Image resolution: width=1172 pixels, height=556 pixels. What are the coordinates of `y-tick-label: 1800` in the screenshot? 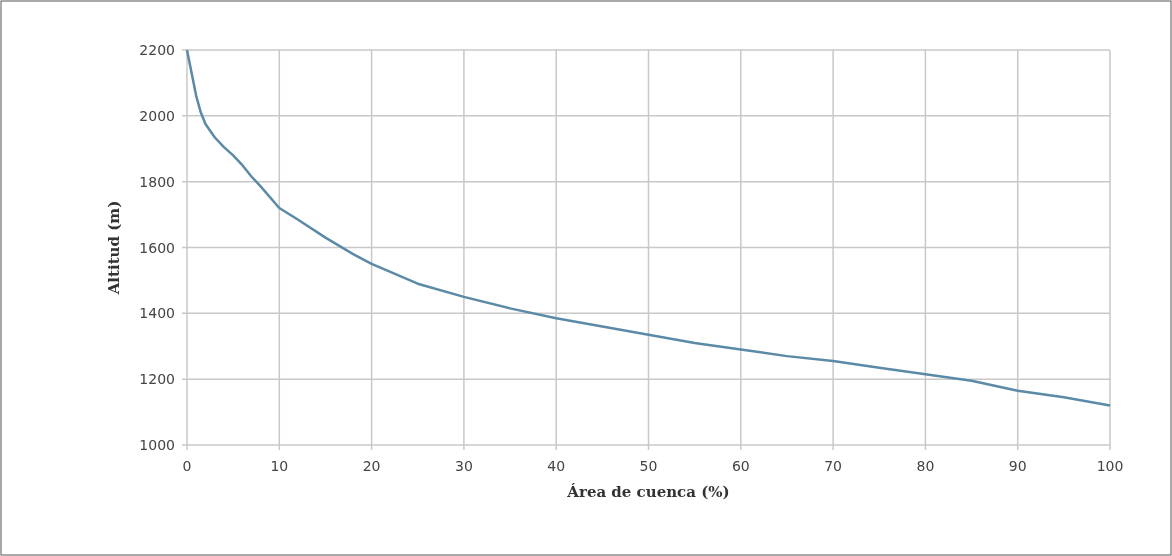 It's located at (157, 181).